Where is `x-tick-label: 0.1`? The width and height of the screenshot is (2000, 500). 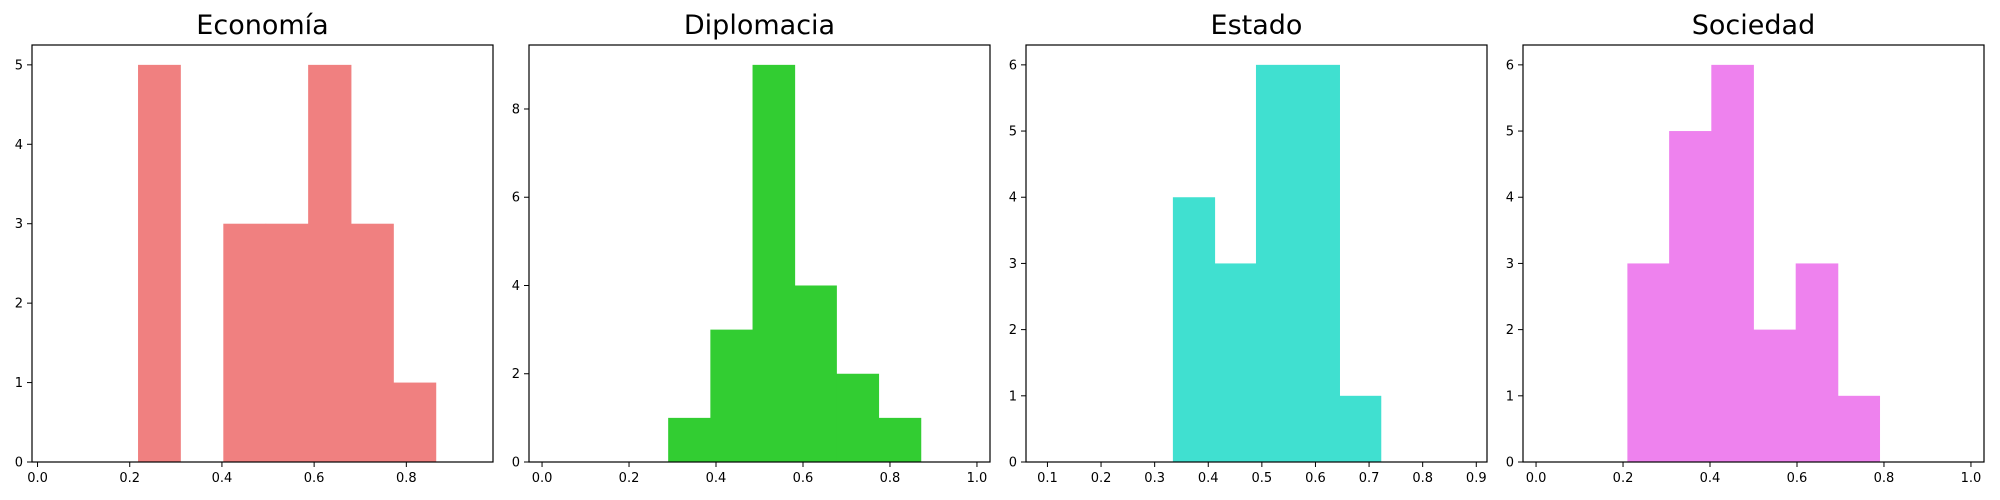 x-tick-label: 0.1 is located at coordinates (1047, 478).